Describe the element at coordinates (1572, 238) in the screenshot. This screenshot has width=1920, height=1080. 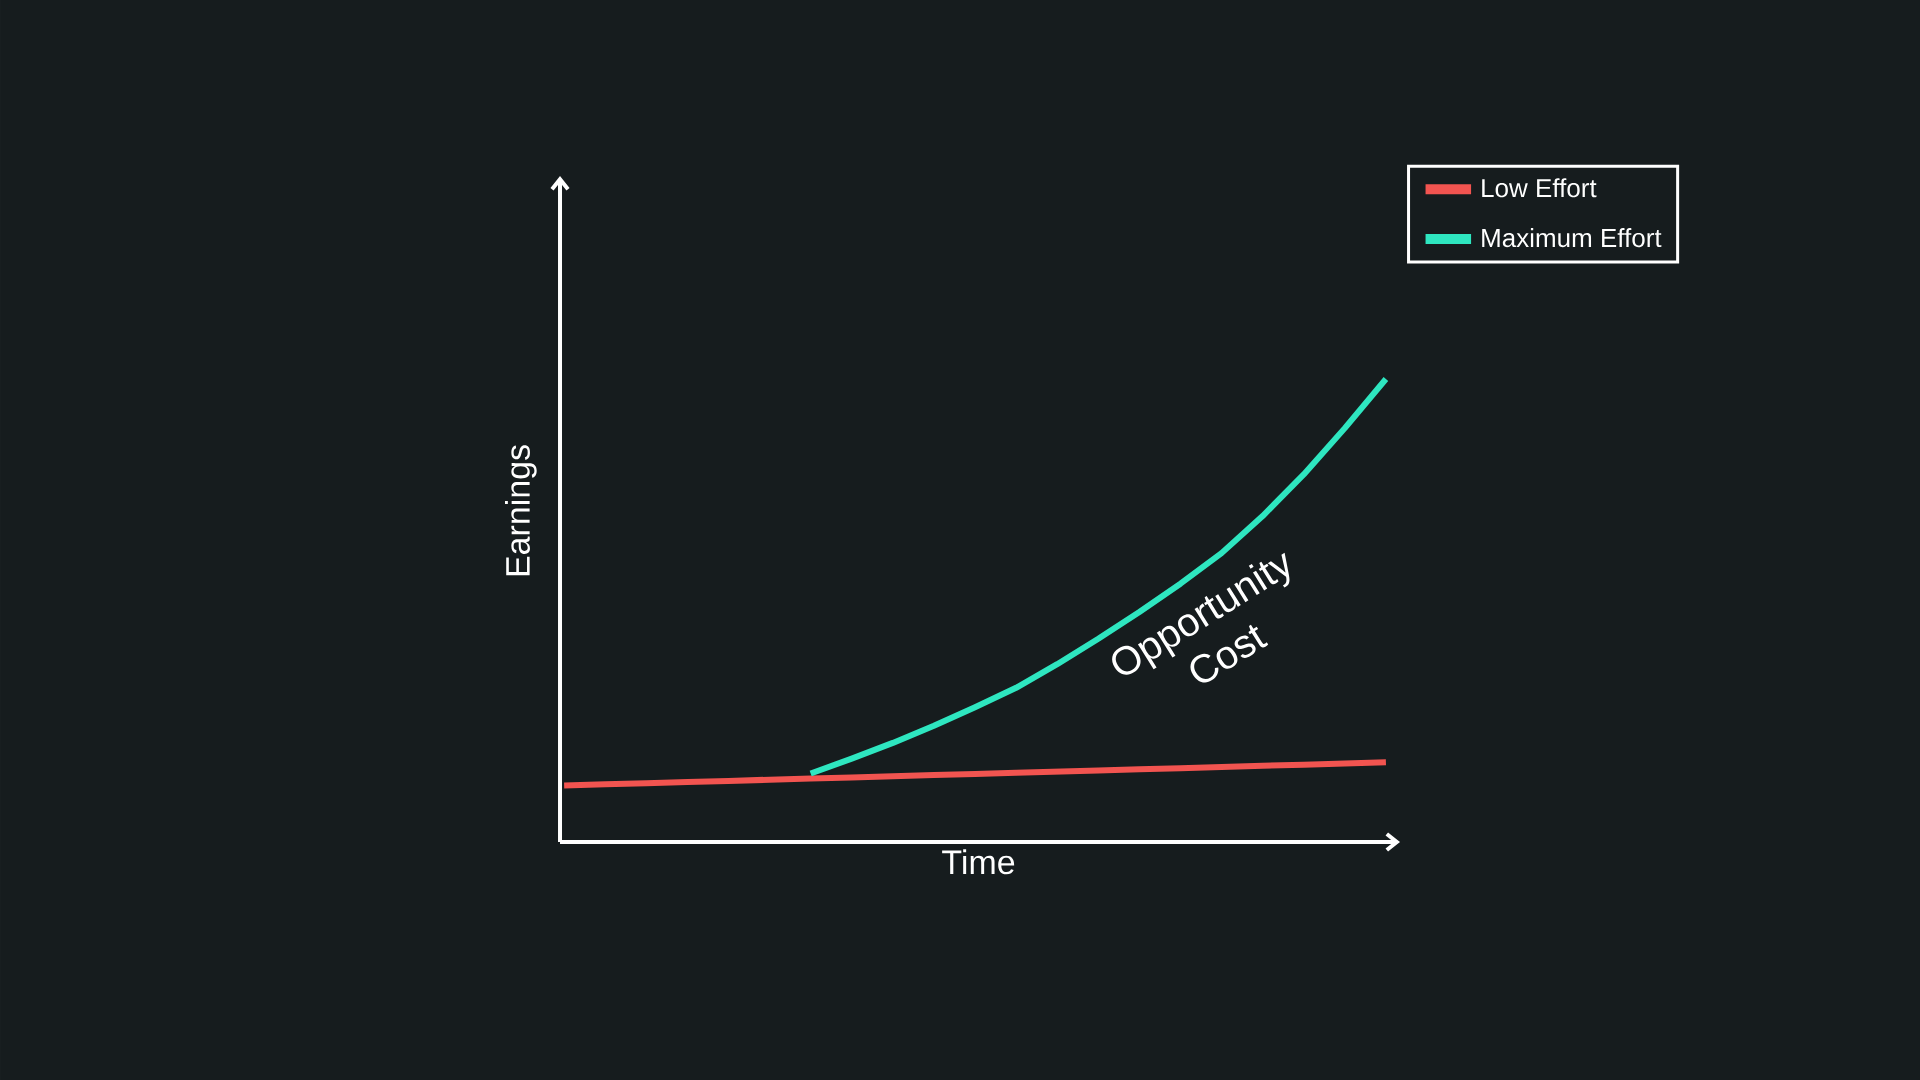
I see `legend-label: Maximum Effort` at that location.